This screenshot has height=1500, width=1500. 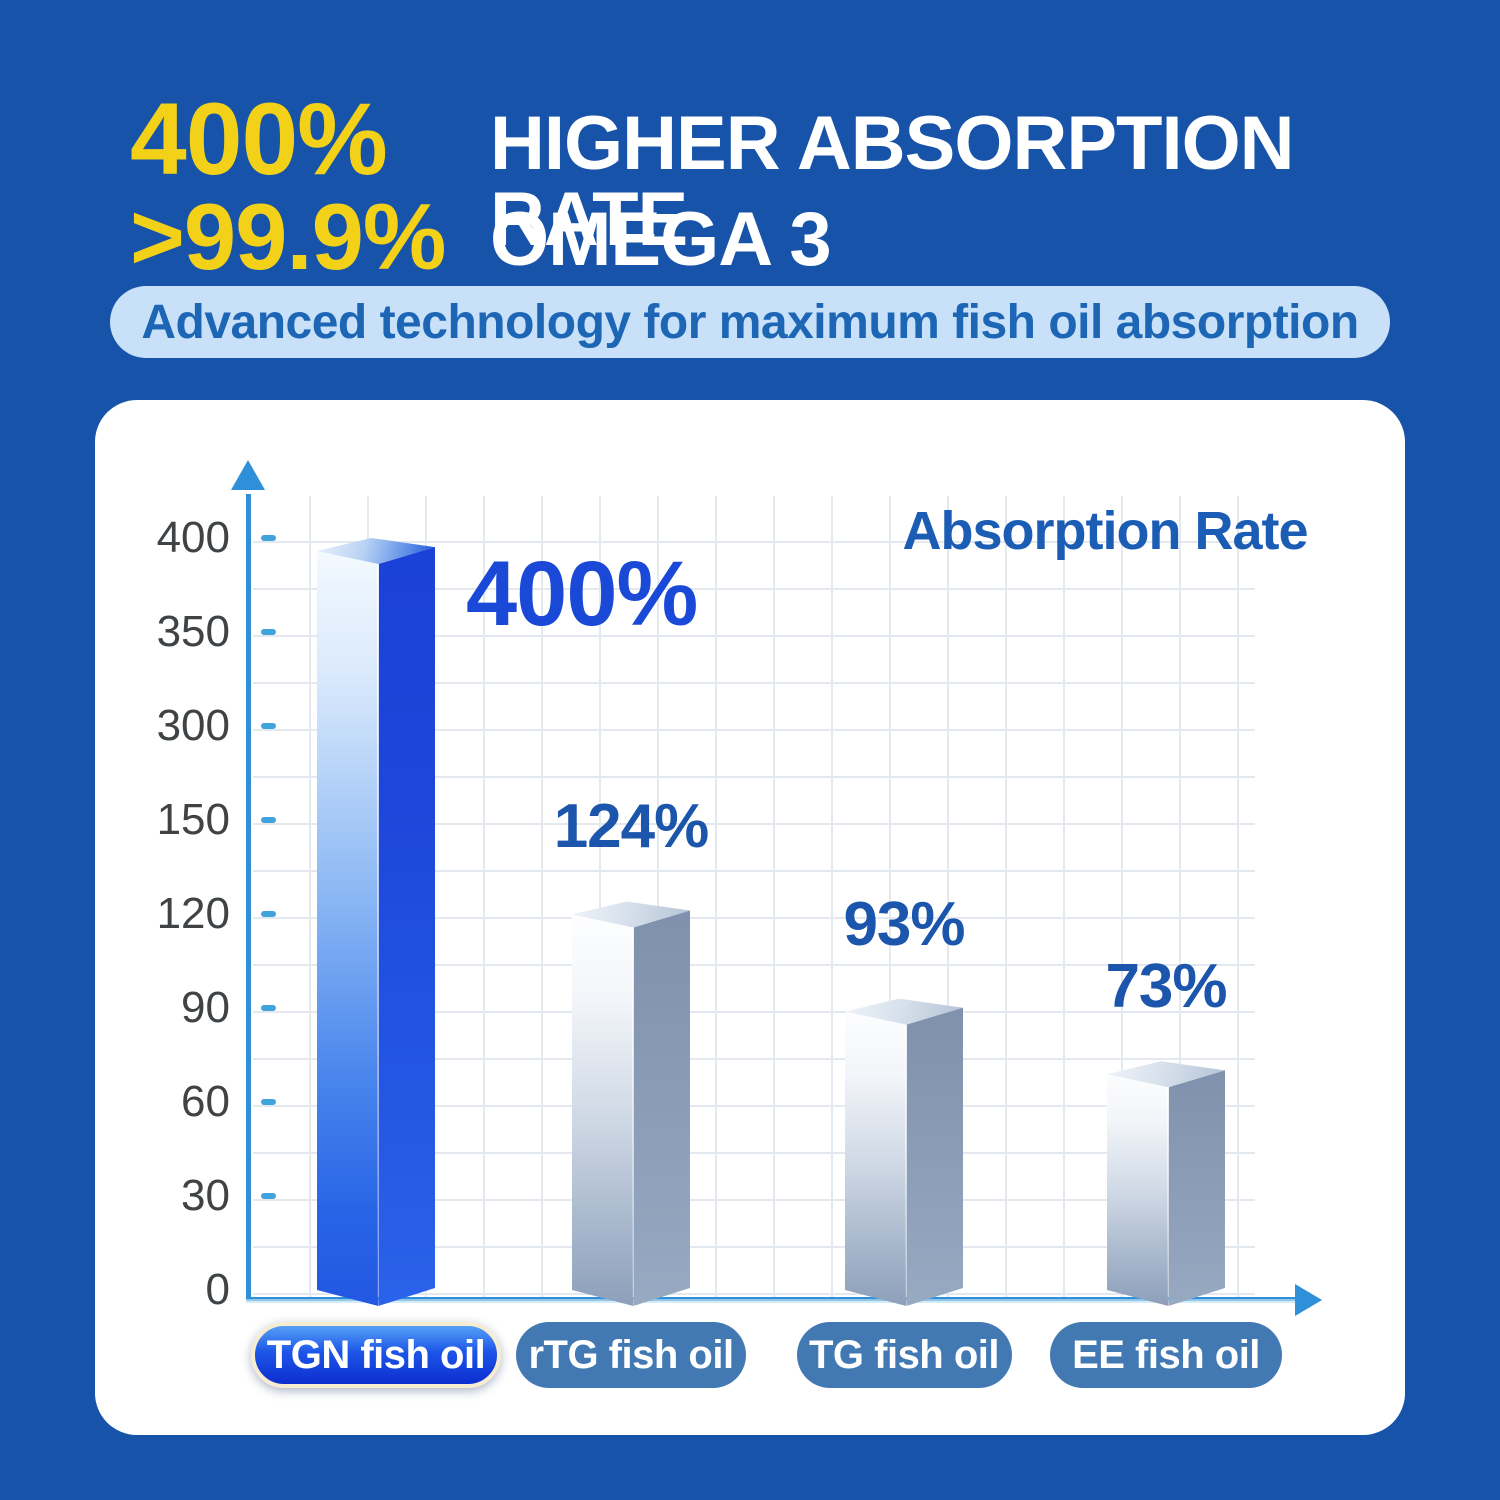 I want to click on y-axis-arrow-icon, so click(x=248, y=475).